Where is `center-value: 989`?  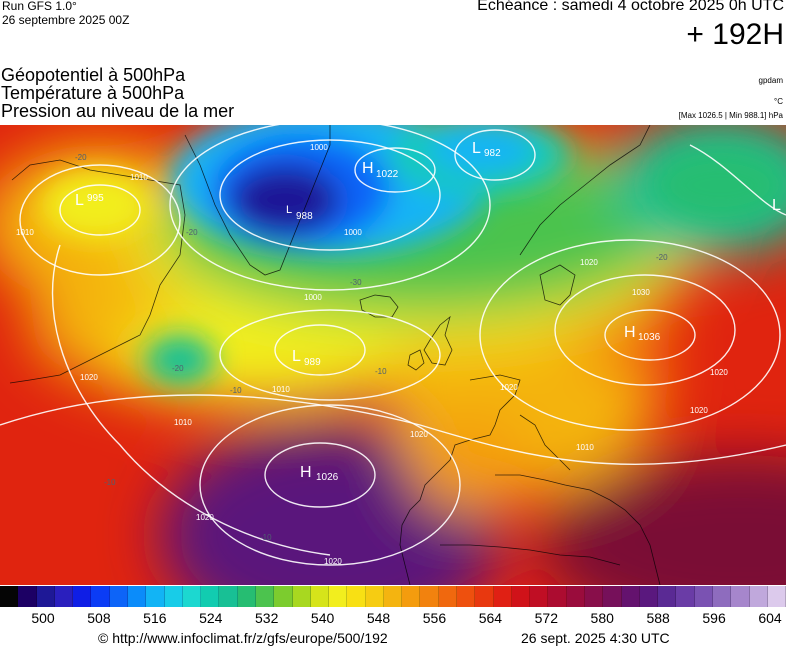
center-value: 989 is located at coordinates (312, 362).